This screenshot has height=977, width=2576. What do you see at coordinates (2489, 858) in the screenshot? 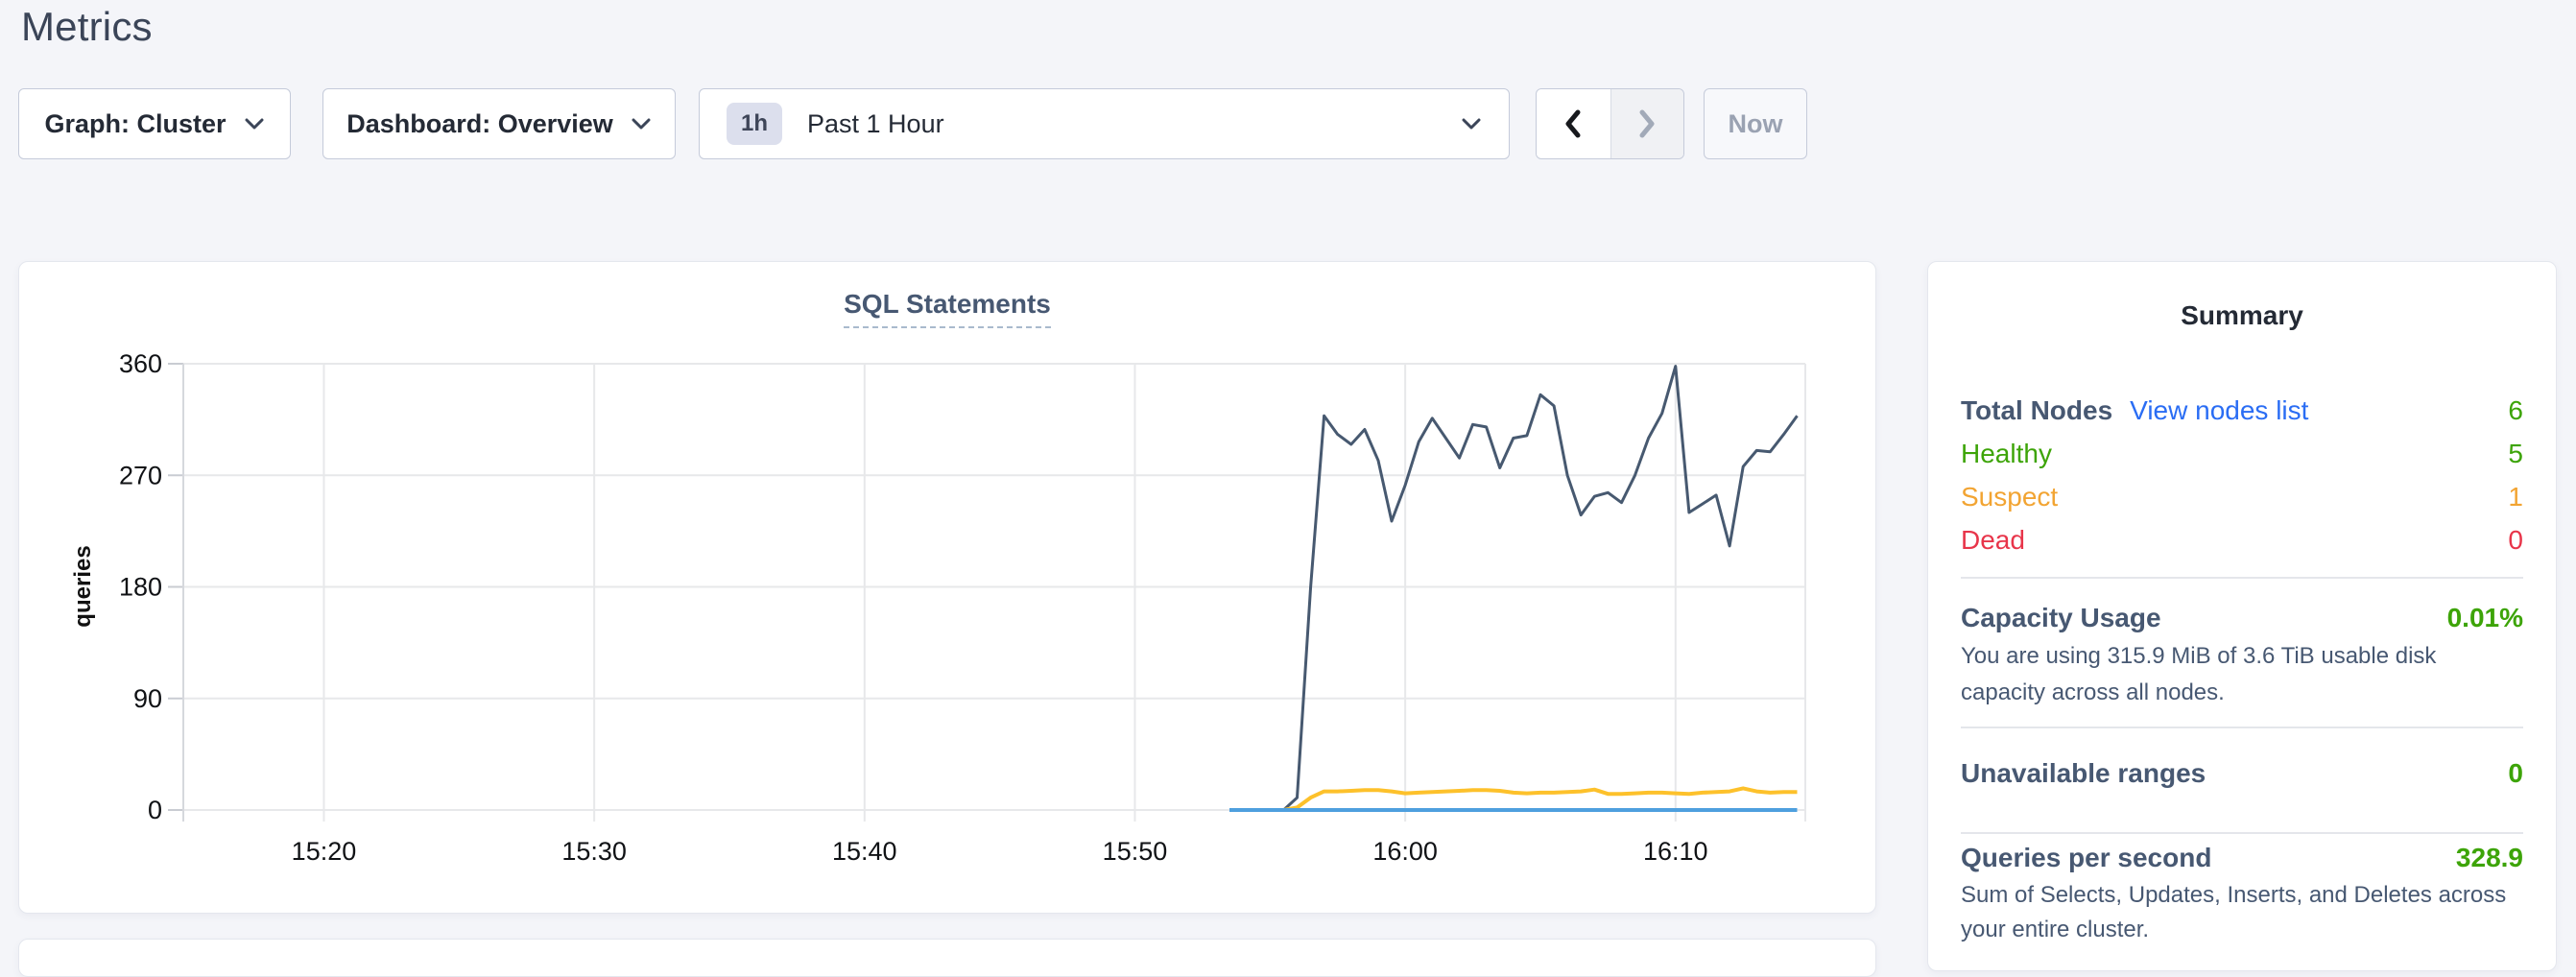
I see `queries-per-second-value: 328.9` at bounding box center [2489, 858].